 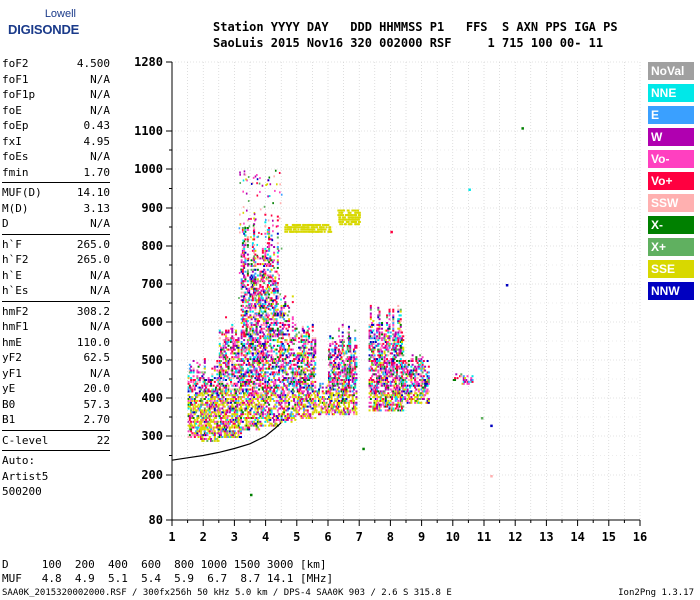 I want to click on param-value: 4.95, so click(x=97, y=141).